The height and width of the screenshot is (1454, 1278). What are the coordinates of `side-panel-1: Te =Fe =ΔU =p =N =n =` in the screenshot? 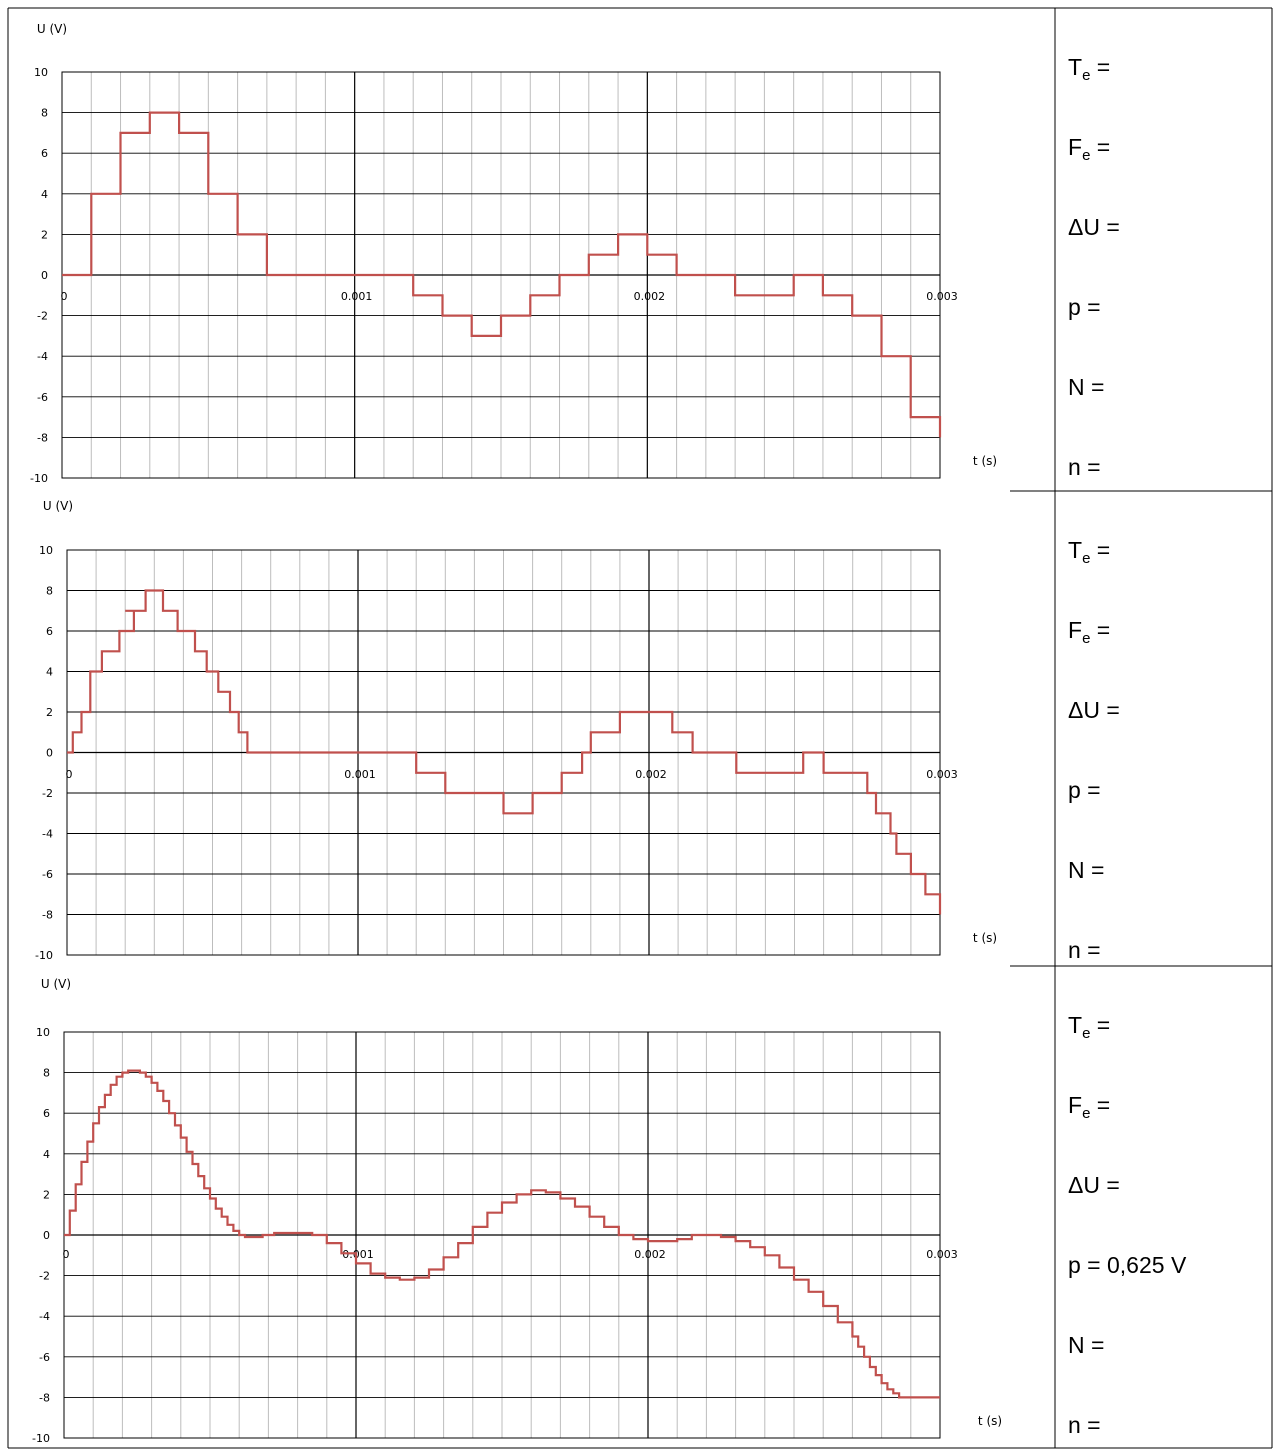 It's located at (1094, 267).